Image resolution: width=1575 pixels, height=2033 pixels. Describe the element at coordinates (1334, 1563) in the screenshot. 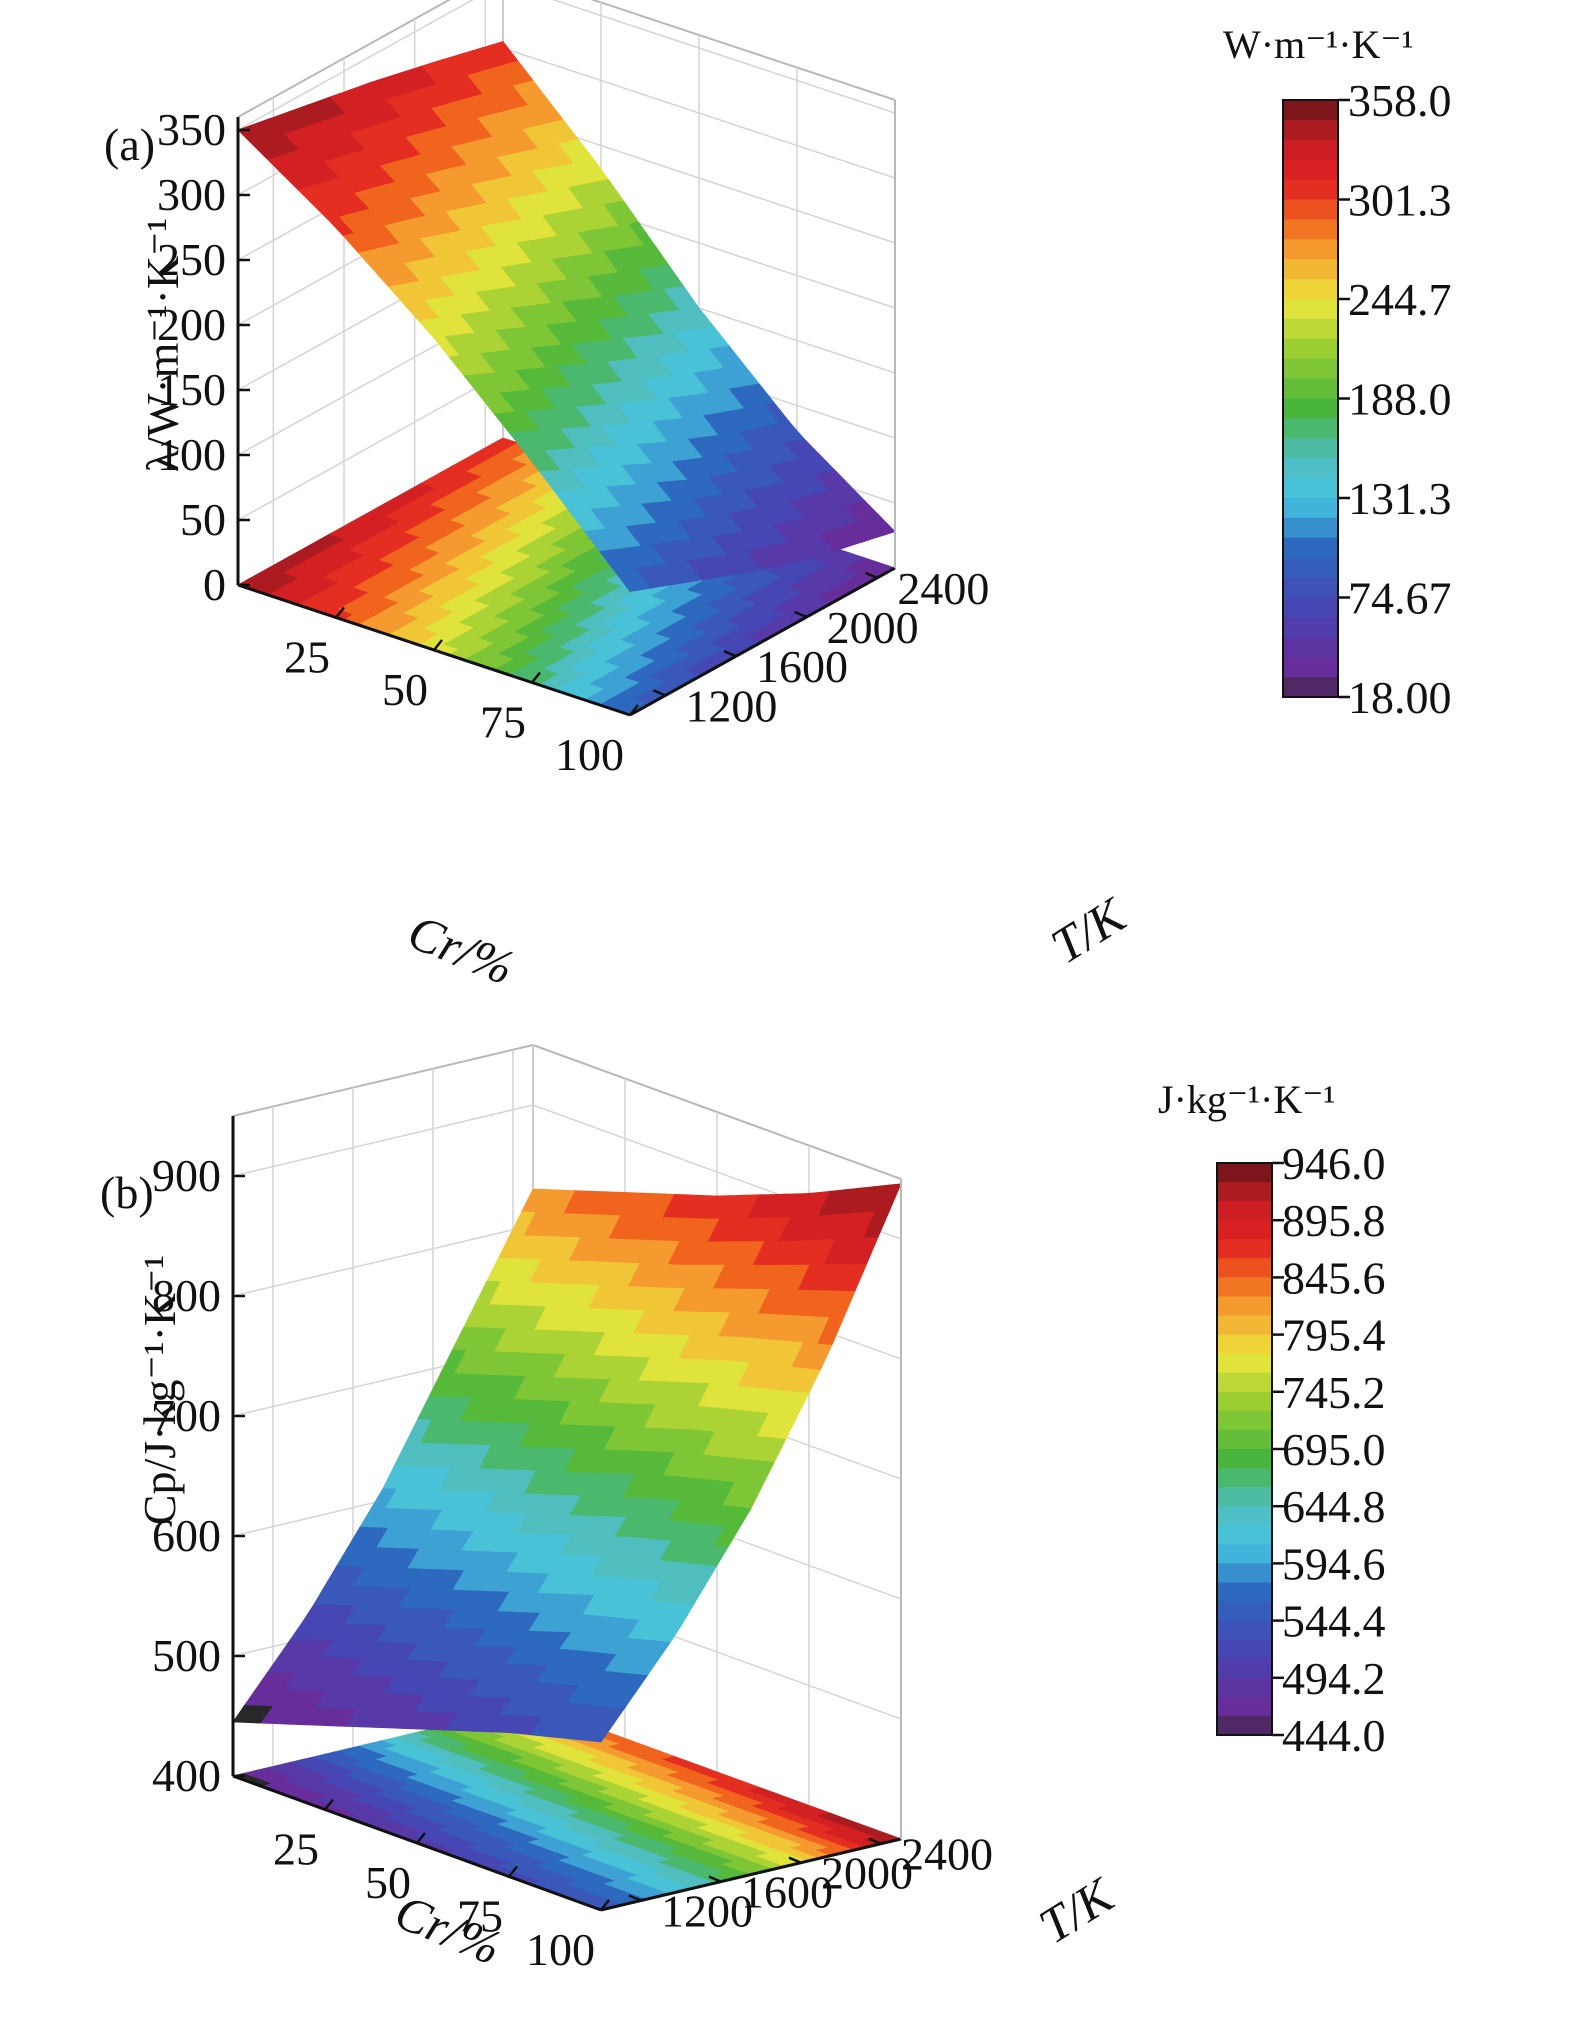

I see `colorbar-tick-label: 594.6` at that location.